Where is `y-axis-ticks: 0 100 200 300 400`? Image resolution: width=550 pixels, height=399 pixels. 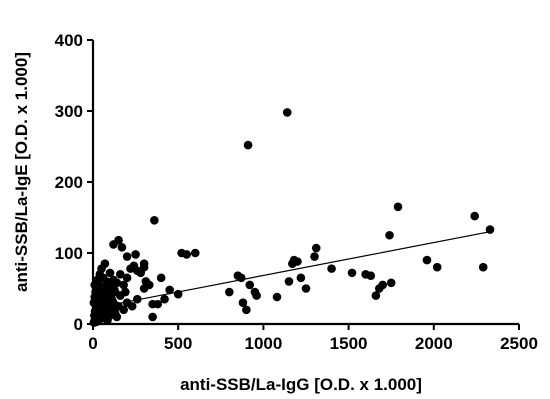
y-axis-ticks: 0 100 200 300 400 is located at coordinates (74, 182).